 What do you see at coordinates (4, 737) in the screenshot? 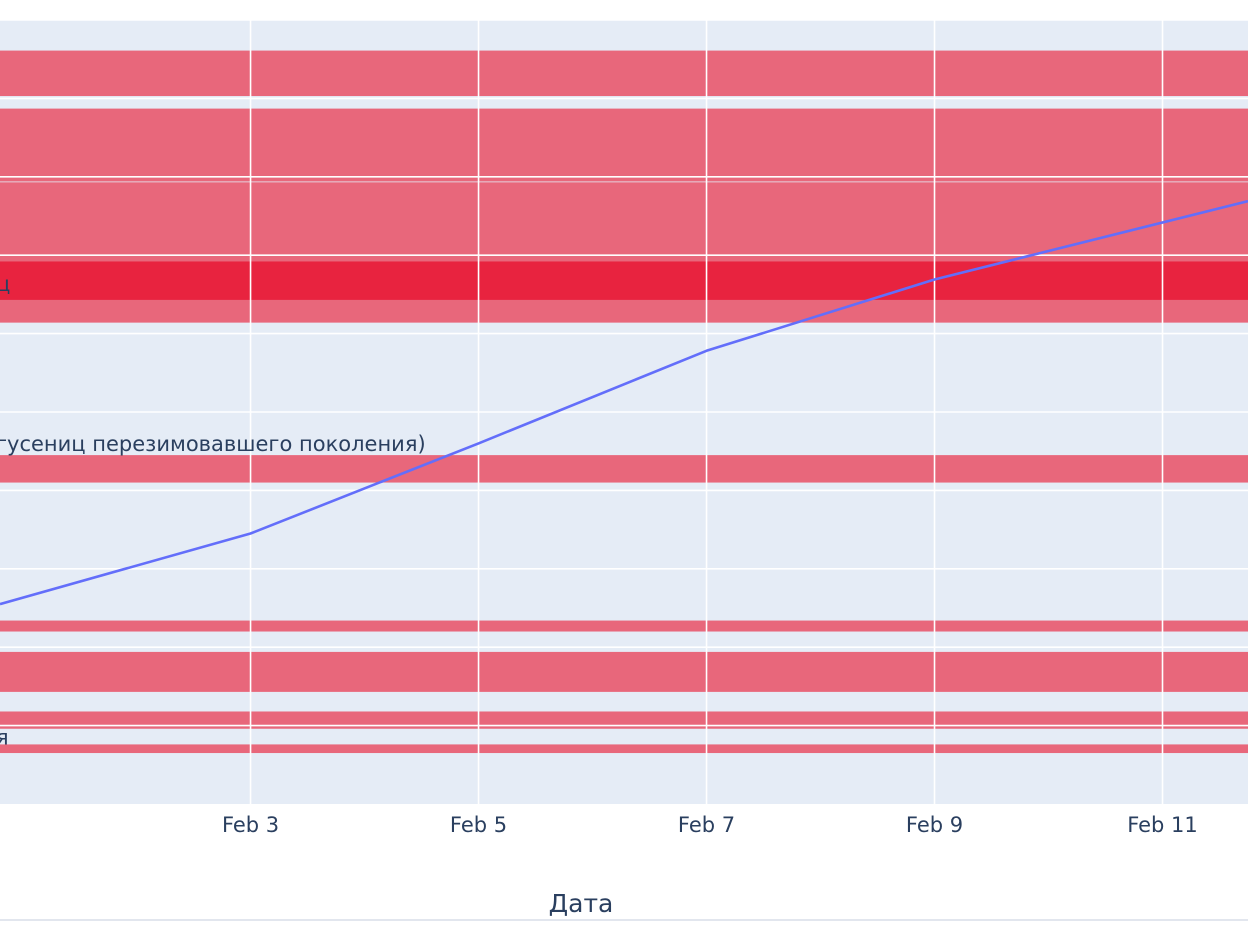
I see `band-label-2: я` at bounding box center [4, 737].